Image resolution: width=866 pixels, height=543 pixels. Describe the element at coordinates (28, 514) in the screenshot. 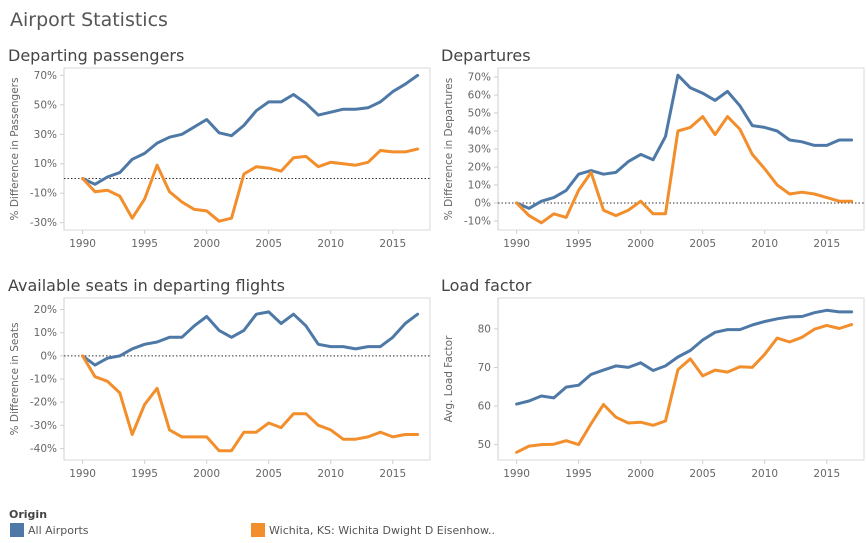

I see `legend-title: Origin` at that location.